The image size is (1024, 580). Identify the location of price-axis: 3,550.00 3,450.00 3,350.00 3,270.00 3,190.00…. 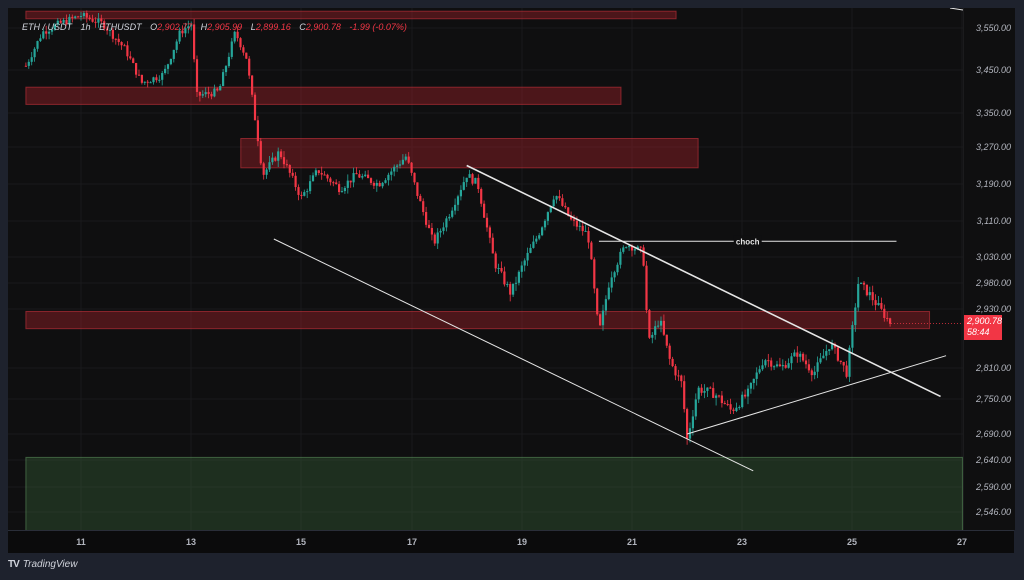
(989, 269).